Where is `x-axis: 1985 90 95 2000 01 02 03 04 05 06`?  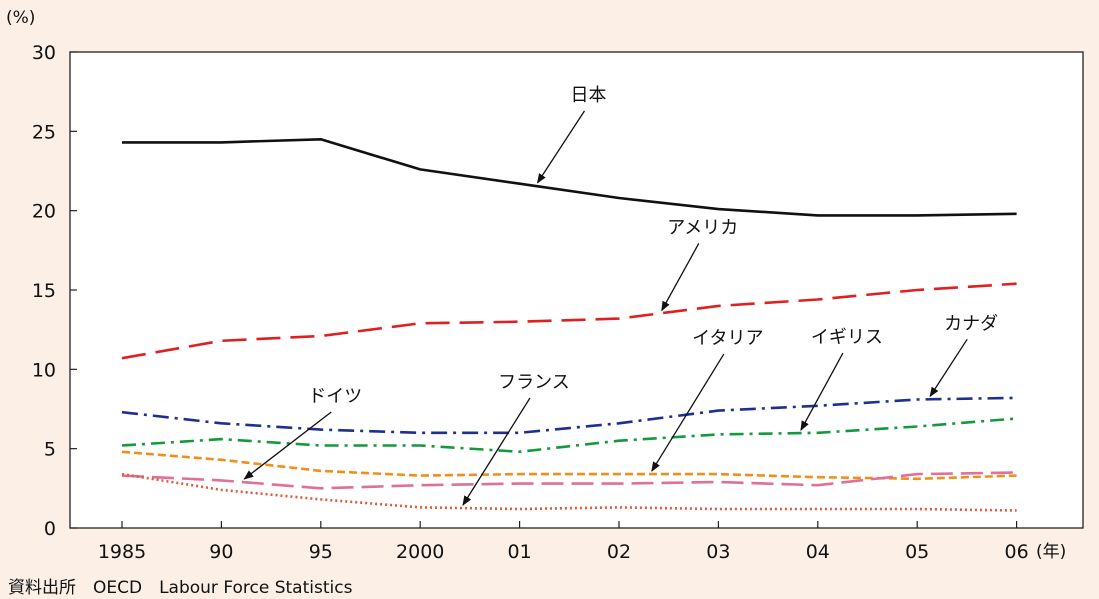
x-axis: 1985 90 95 2000 01 02 03 04 05 06 is located at coordinates (563, 542).